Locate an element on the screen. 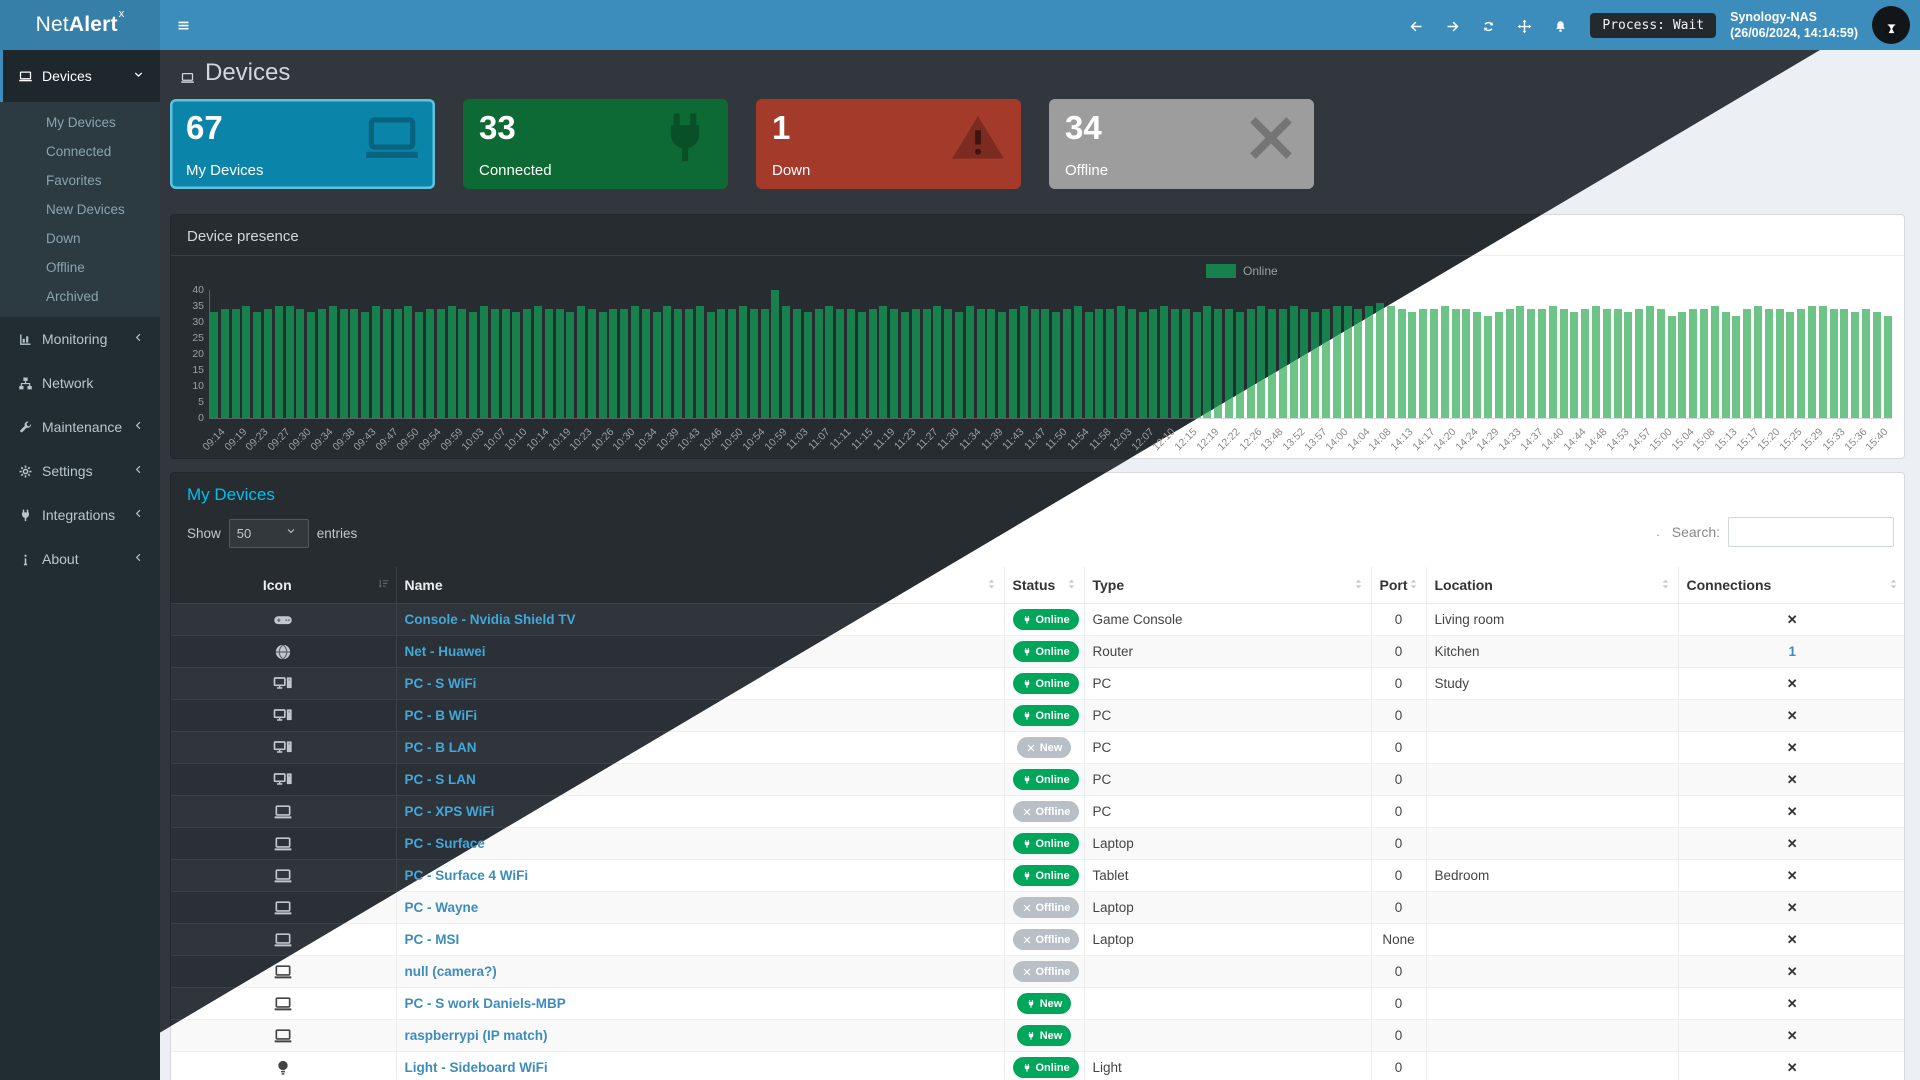 This screenshot has width=1920, height=1080. device-connections-cell: 1 is located at coordinates (1791, 651).